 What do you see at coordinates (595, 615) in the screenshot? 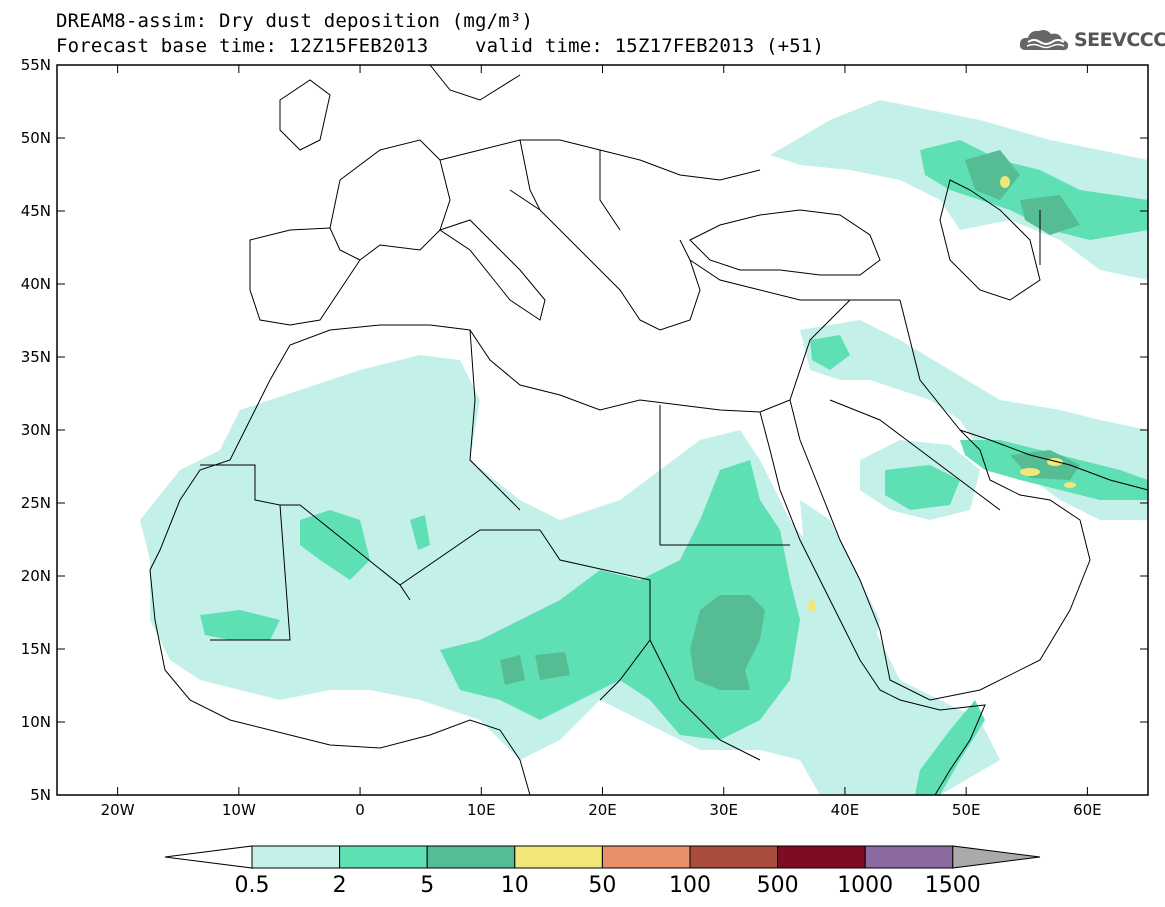
I see `border-chad` at bounding box center [595, 615].